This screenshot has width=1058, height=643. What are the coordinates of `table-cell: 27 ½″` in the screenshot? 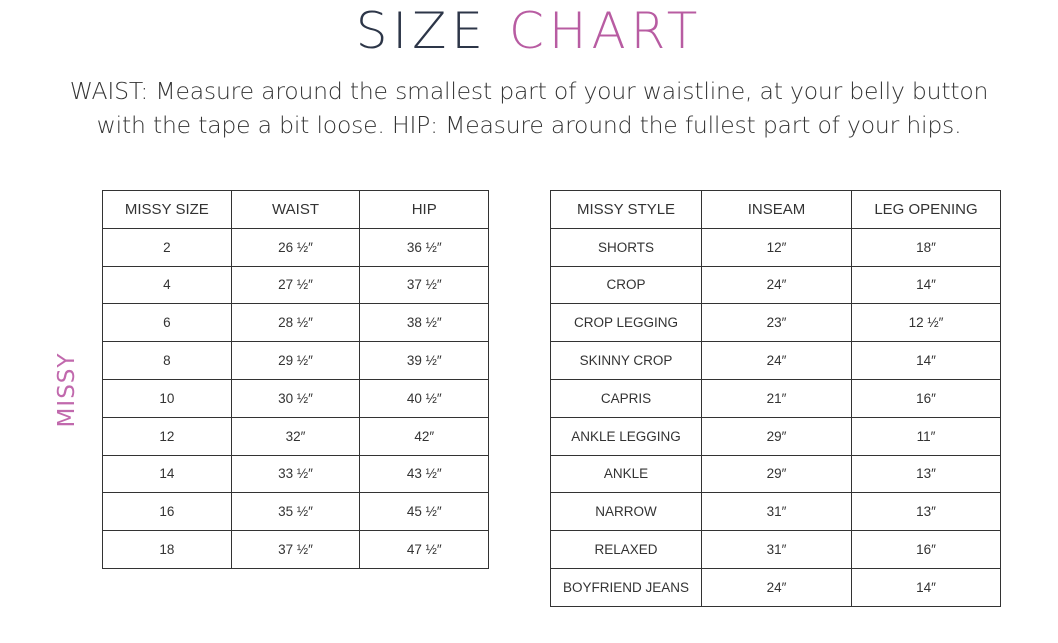 It's located at (295, 285).